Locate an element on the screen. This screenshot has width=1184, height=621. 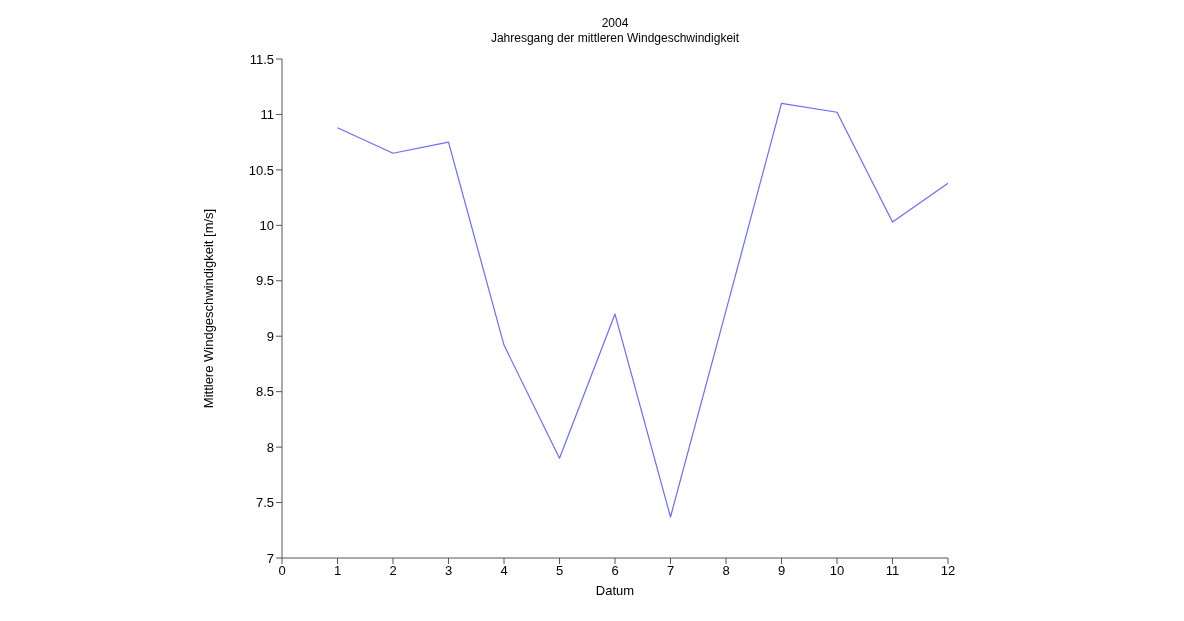
y-axis-title: Mittlere Windgeschwindigkeit [m/s] is located at coordinates (208, 308).